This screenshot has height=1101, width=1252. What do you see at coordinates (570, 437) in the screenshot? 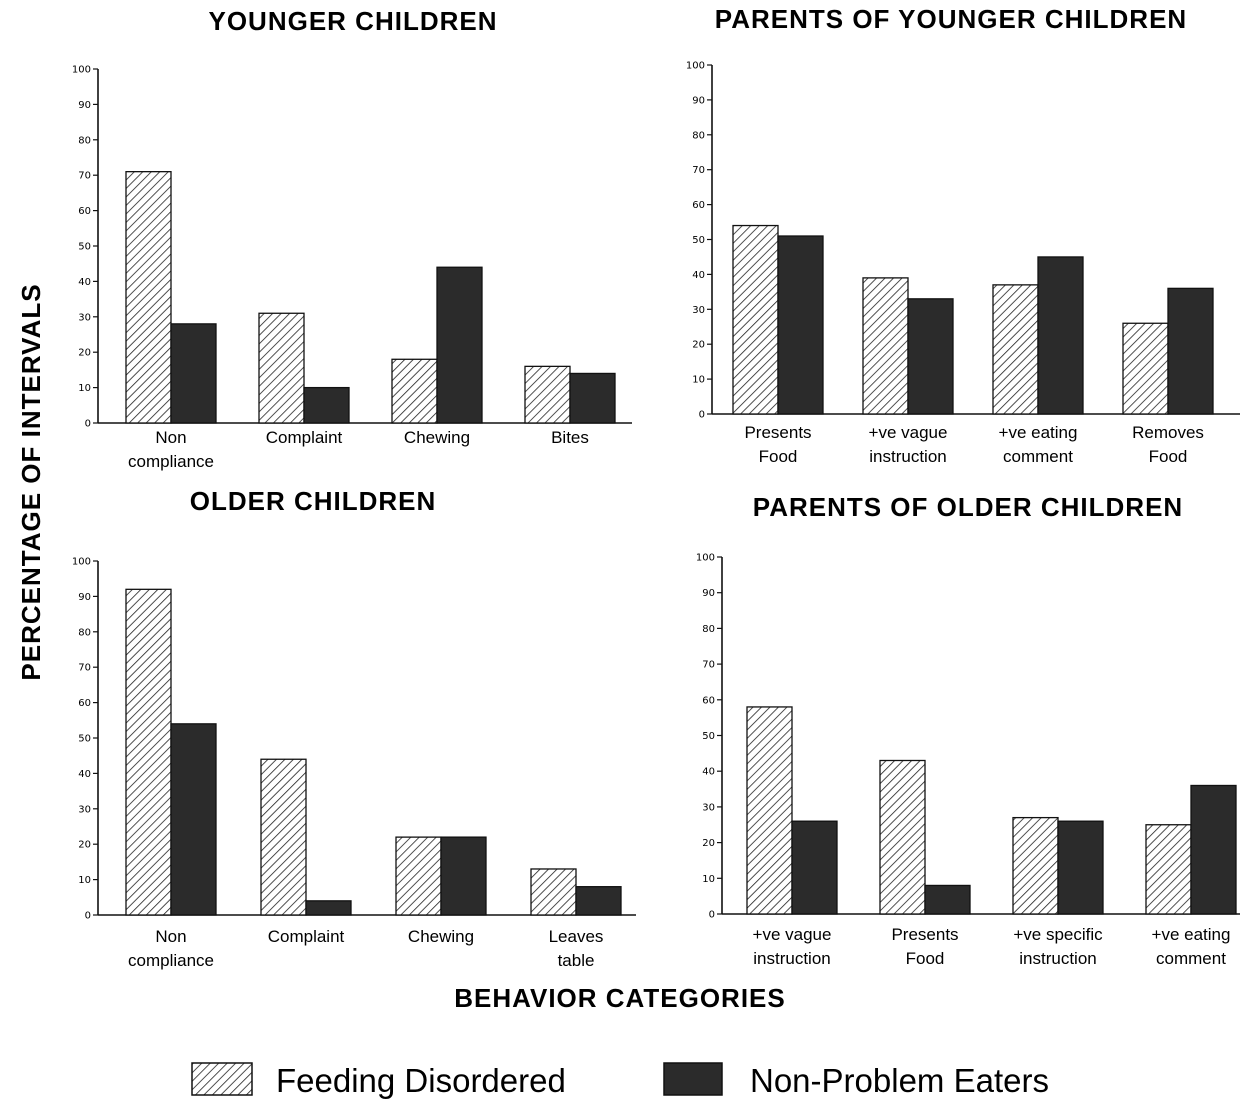
I see `category-label: Bites` at bounding box center [570, 437].